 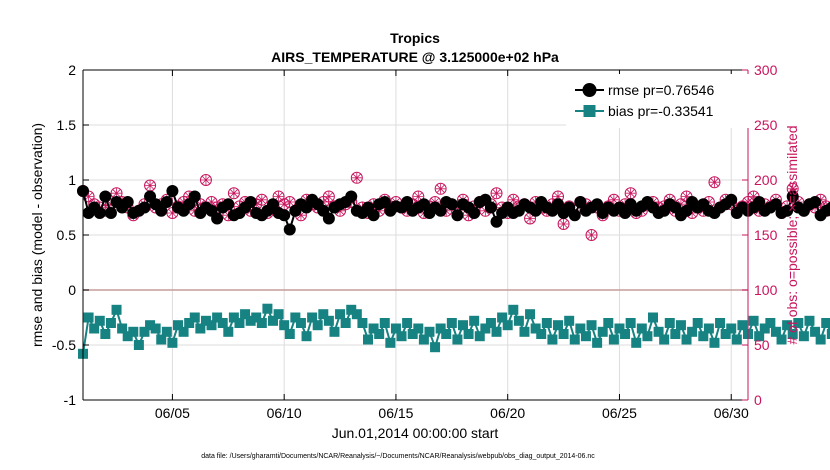 What do you see at coordinates (758, 400) in the screenshot?
I see `y-tick-label-right: 0` at bounding box center [758, 400].